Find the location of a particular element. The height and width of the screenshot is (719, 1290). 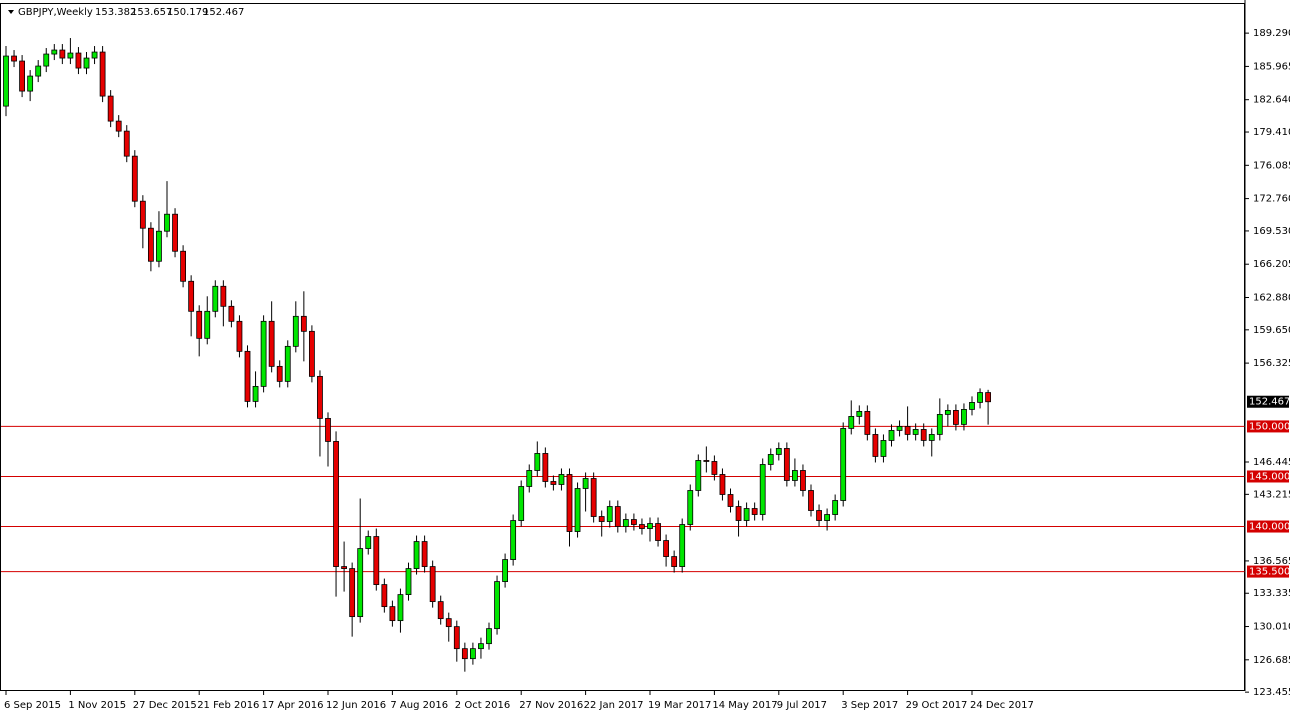

y-tick-label: 159.650 is located at coordinates (1271, 330).